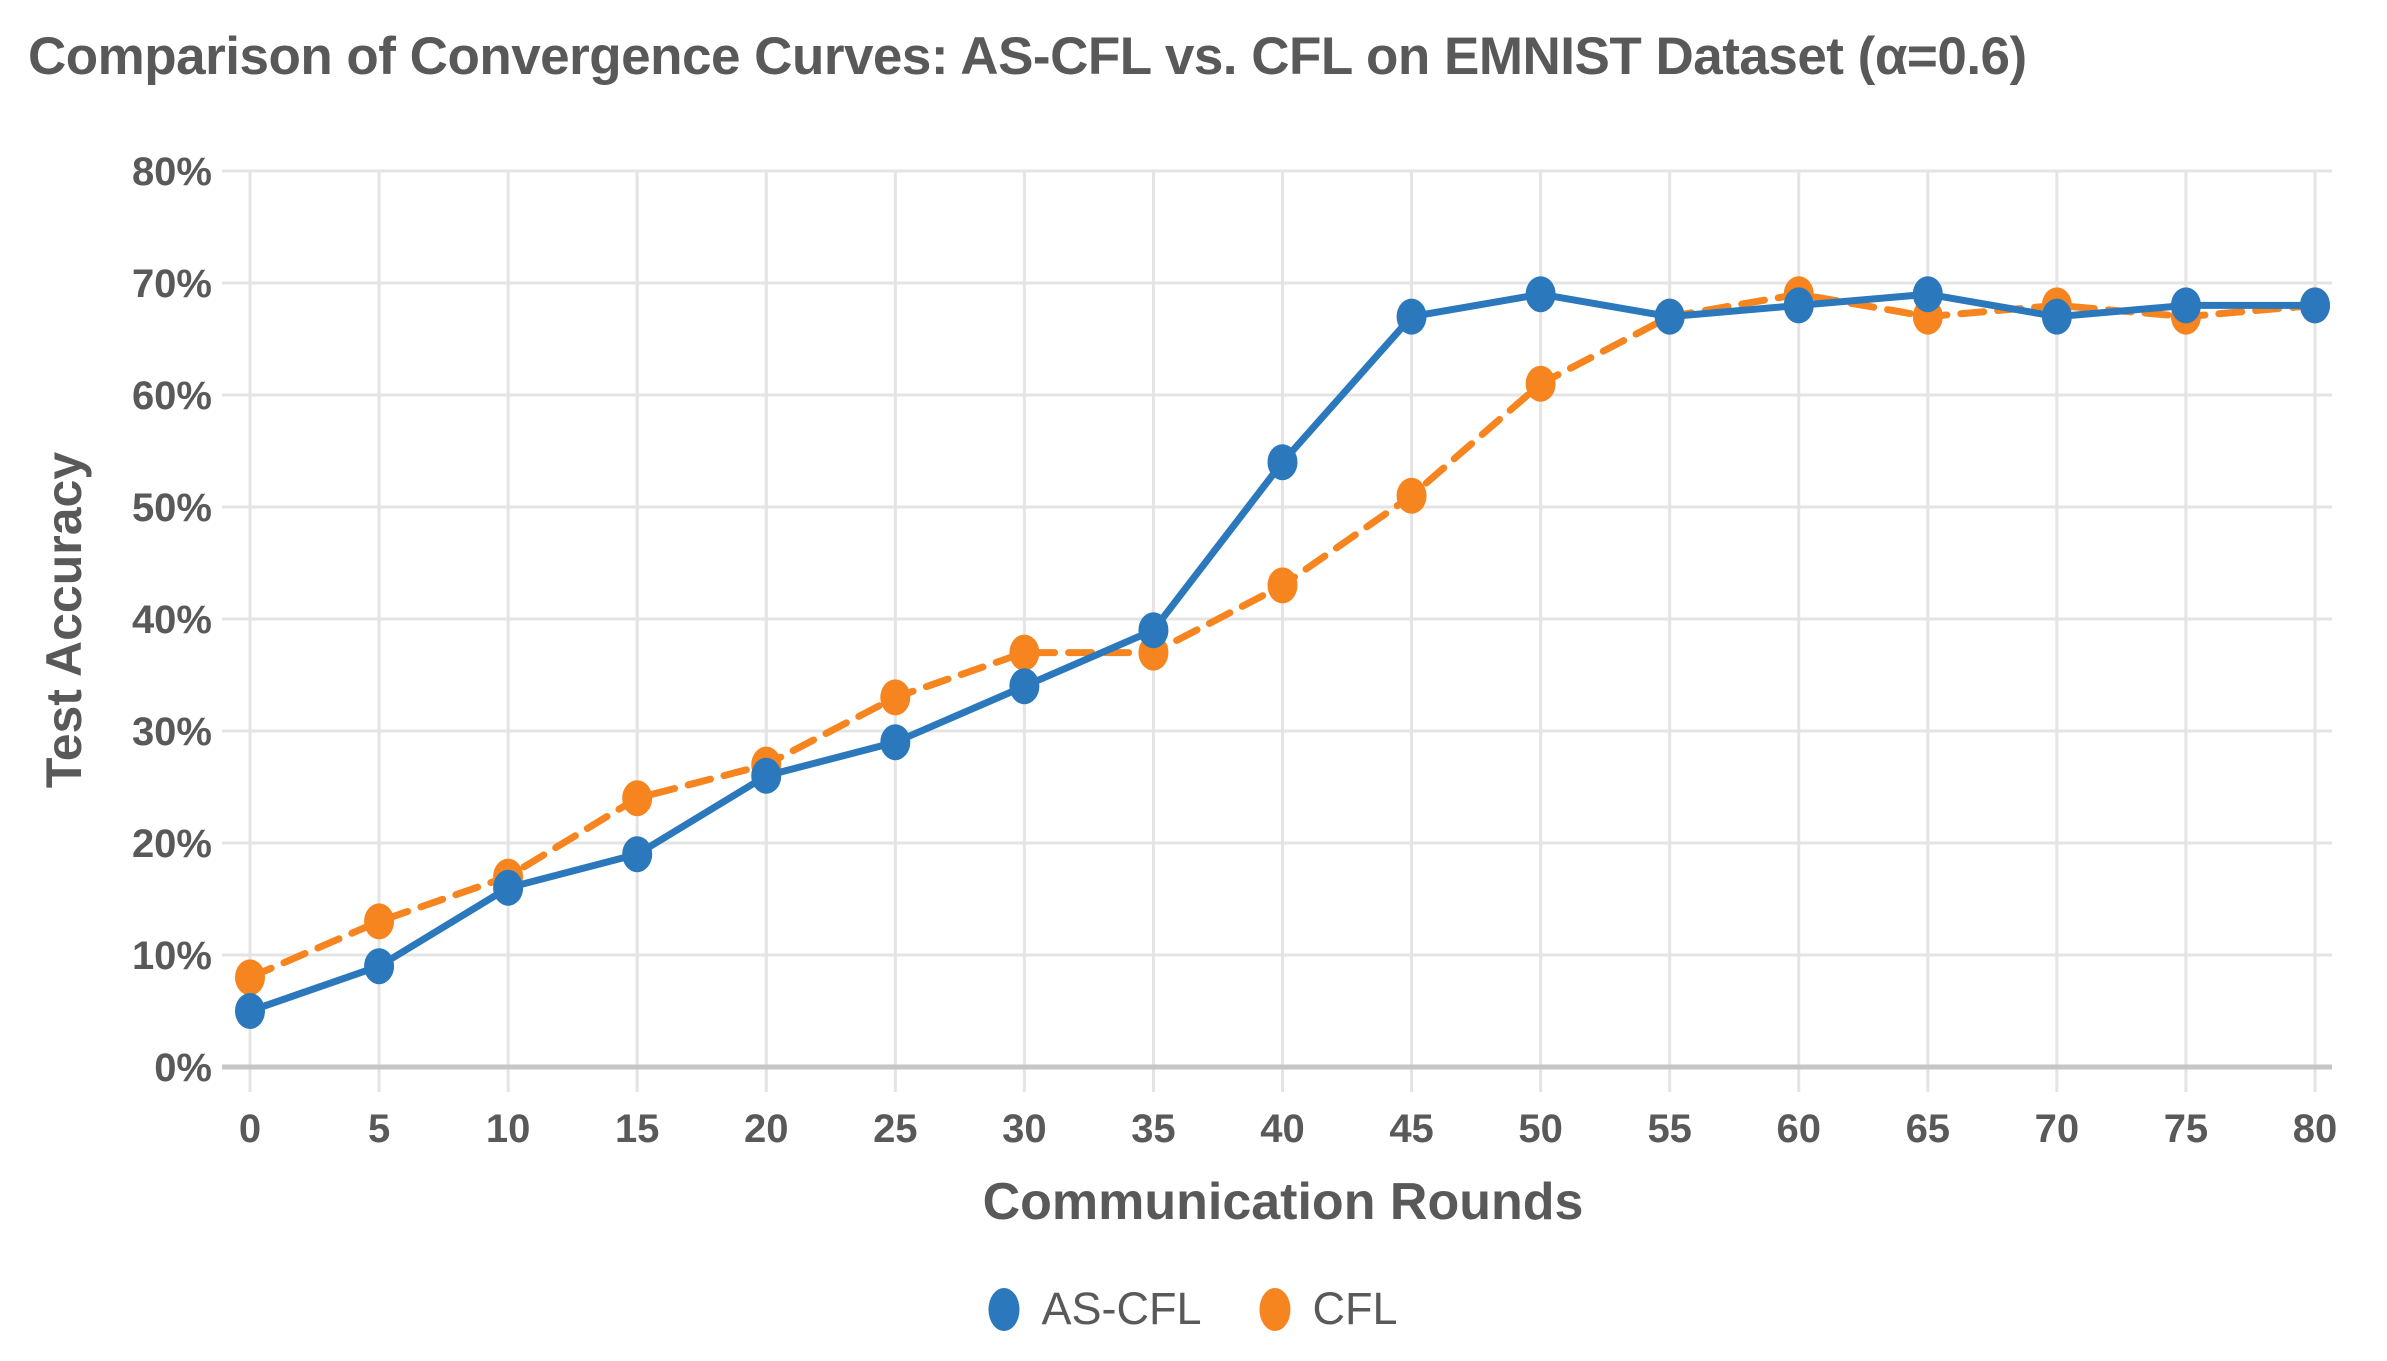 Image resolution: width=2387 pixels, height=1361 pixels. Describe the element at coordinates (172, 396) in the screenshot. I see `y-tick-label: 60%` at that location.